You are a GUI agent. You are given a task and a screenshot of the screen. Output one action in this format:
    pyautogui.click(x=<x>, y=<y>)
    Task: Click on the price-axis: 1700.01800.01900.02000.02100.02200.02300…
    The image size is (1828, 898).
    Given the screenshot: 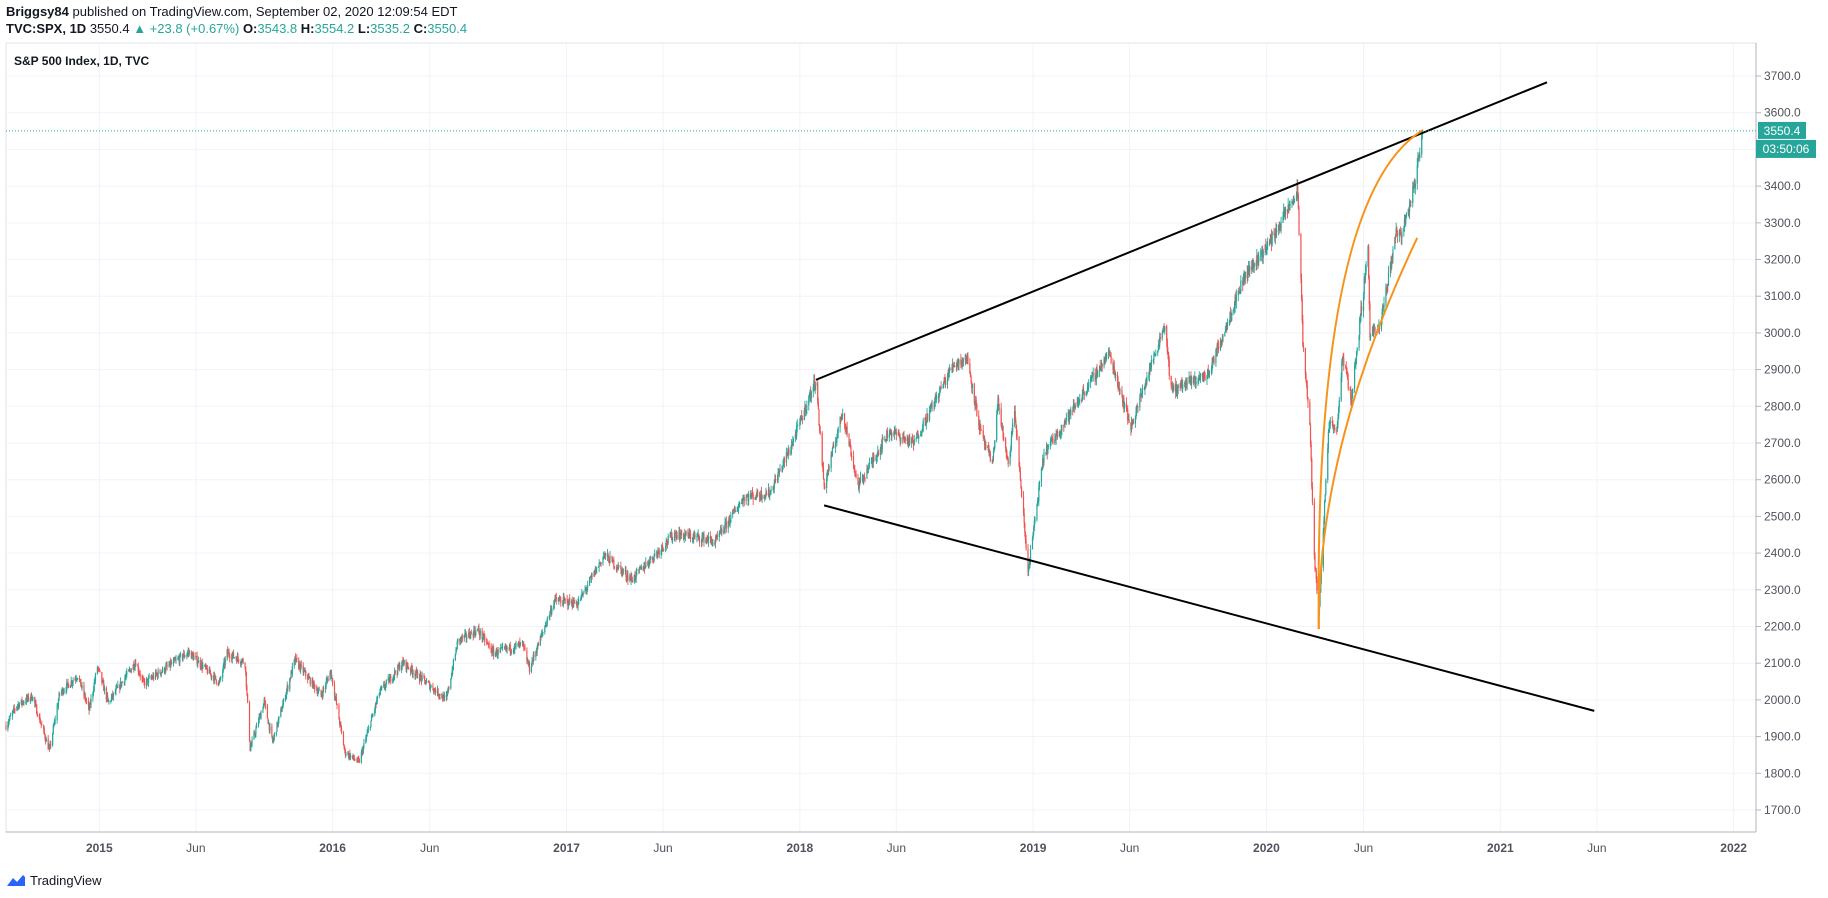 What is the action you would take?
    pyautogui.click(x=1778, y=443)
    